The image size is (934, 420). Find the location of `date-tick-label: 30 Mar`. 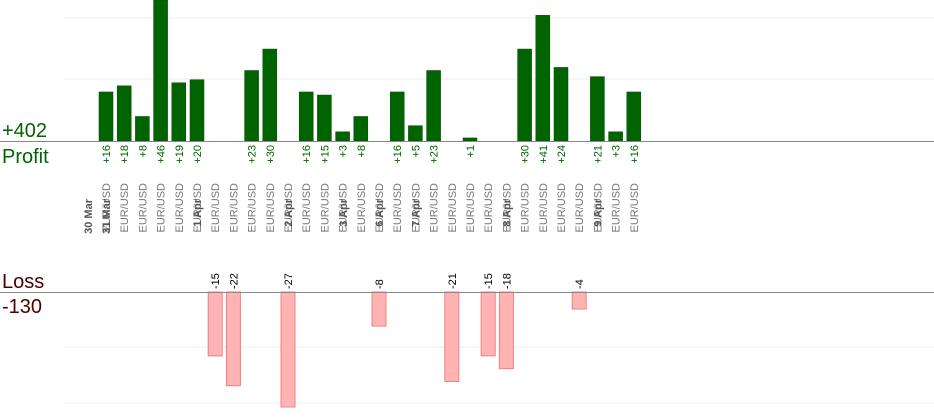

date-tick-label: 30 Mar is located at coordinates (89, 216).